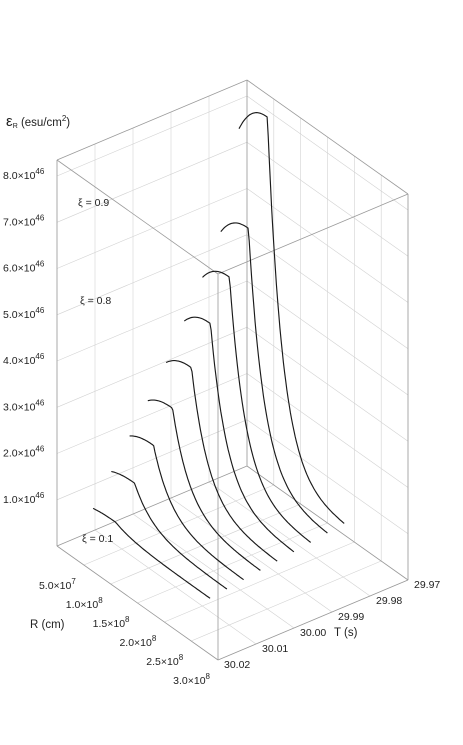  I want to click on box-edge-top-left, so click(152, 120).